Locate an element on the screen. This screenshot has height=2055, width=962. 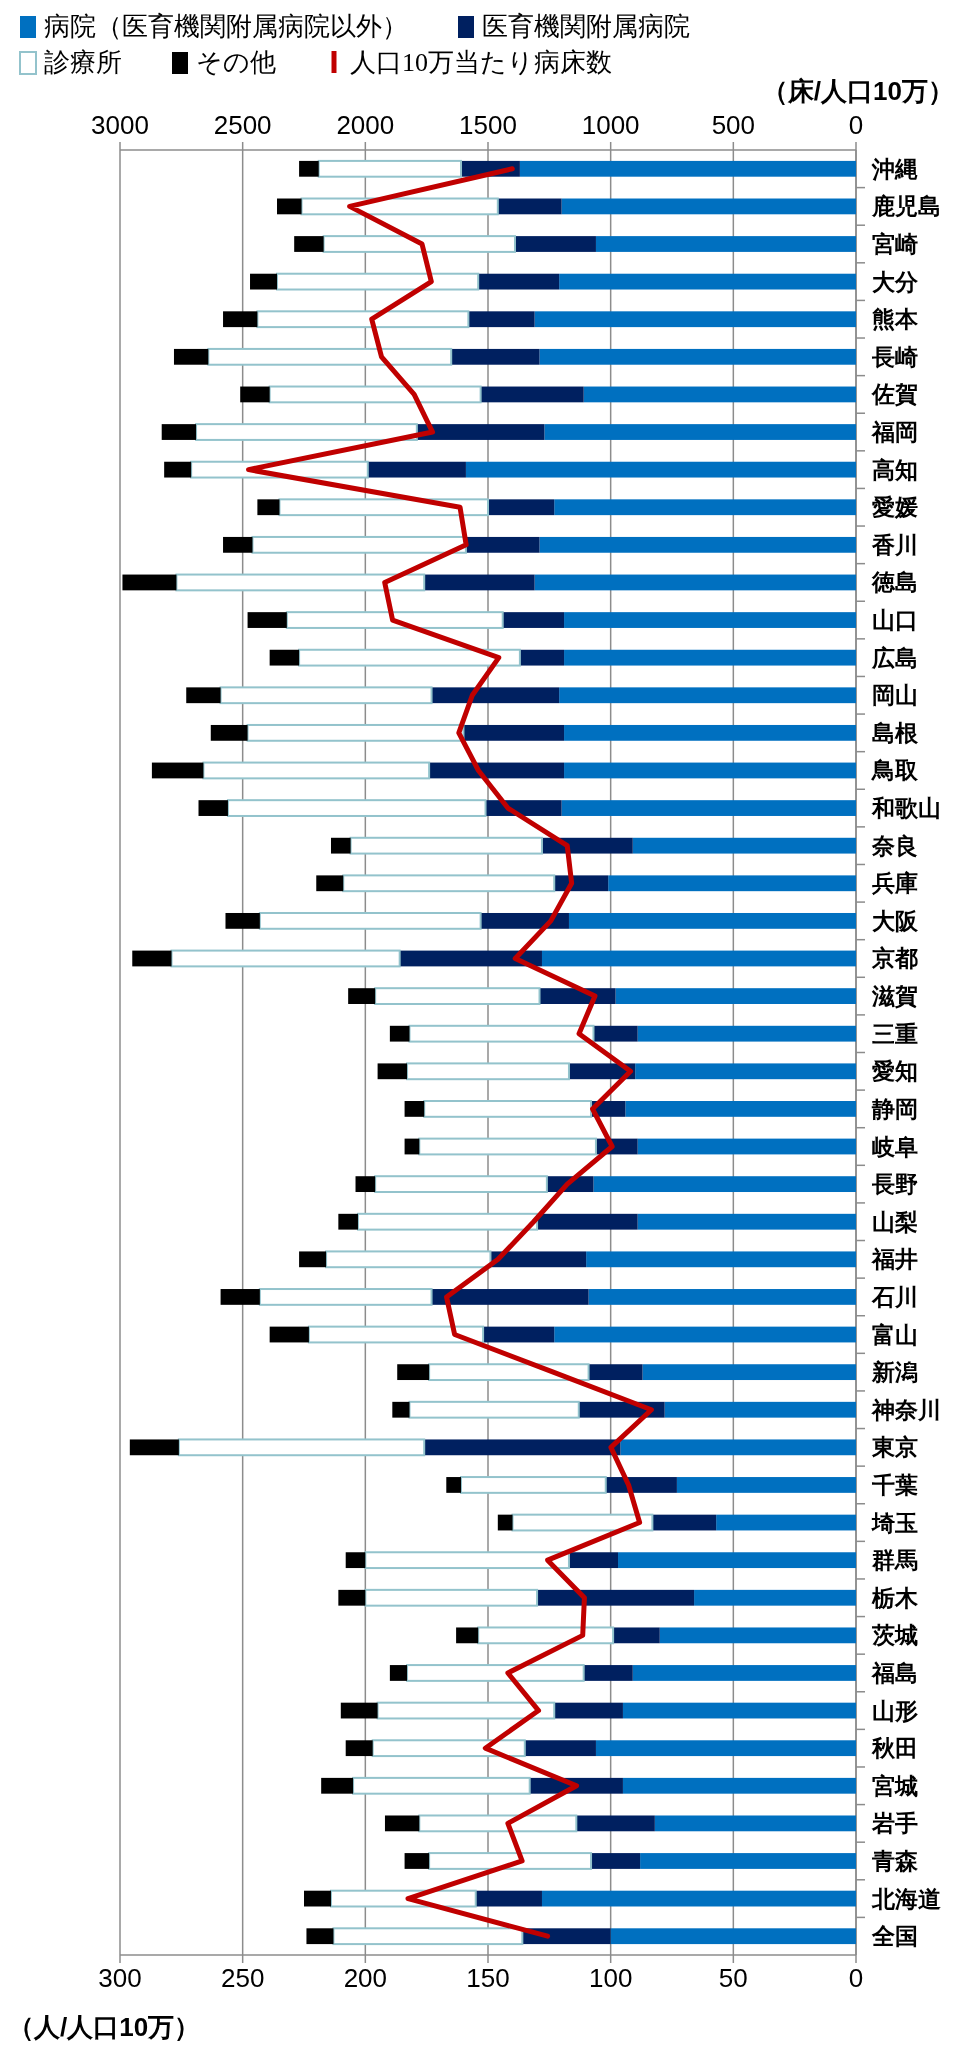
y-tick-label: 島根 is located at coordinates (895, 732).